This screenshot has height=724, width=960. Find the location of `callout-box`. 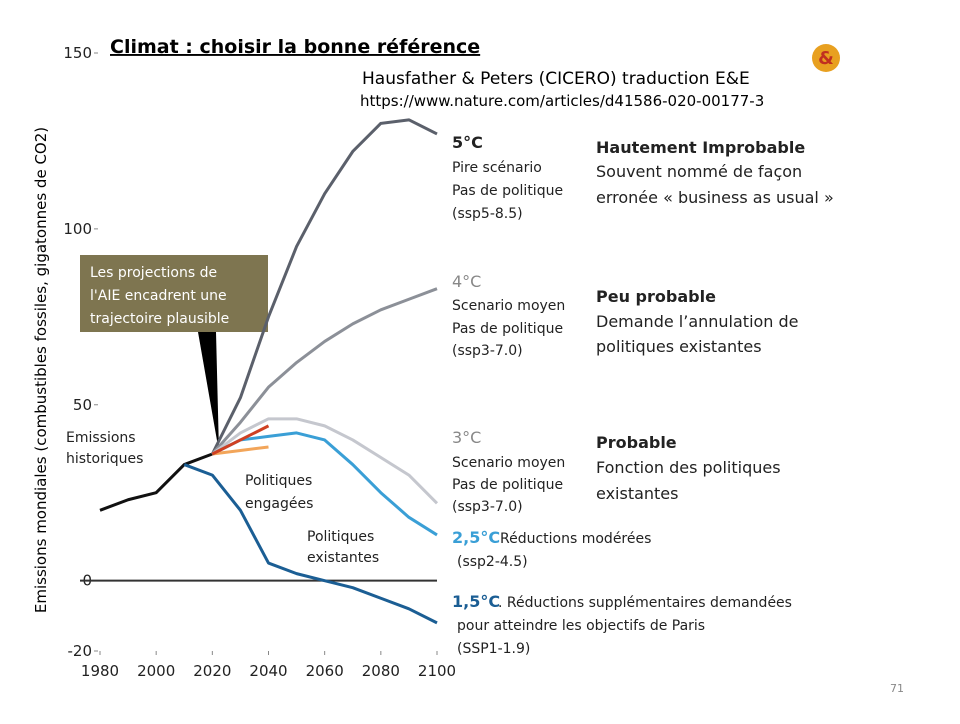

callout-box is located at coordinates (174, 293).